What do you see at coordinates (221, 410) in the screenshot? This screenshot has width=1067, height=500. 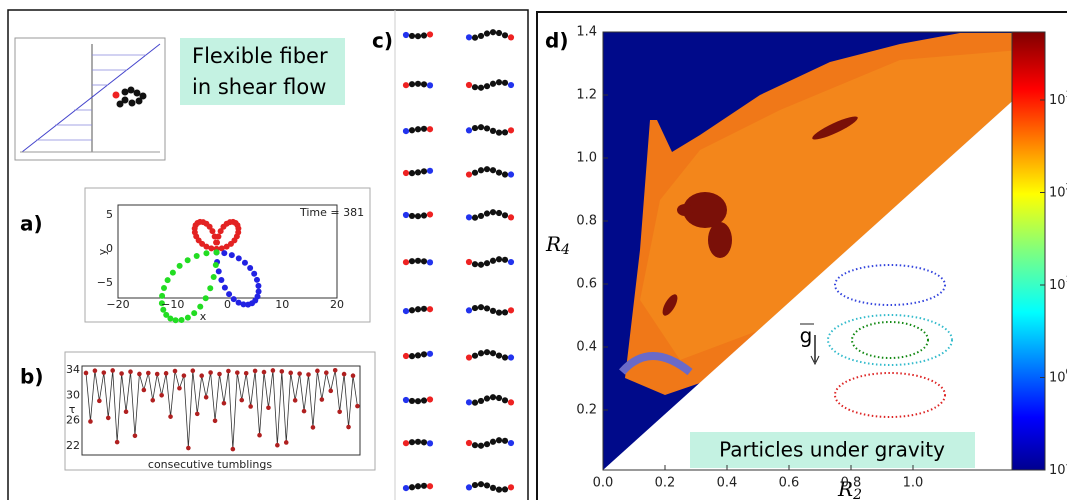 I see `series-line` at bounding box center [221, 410].